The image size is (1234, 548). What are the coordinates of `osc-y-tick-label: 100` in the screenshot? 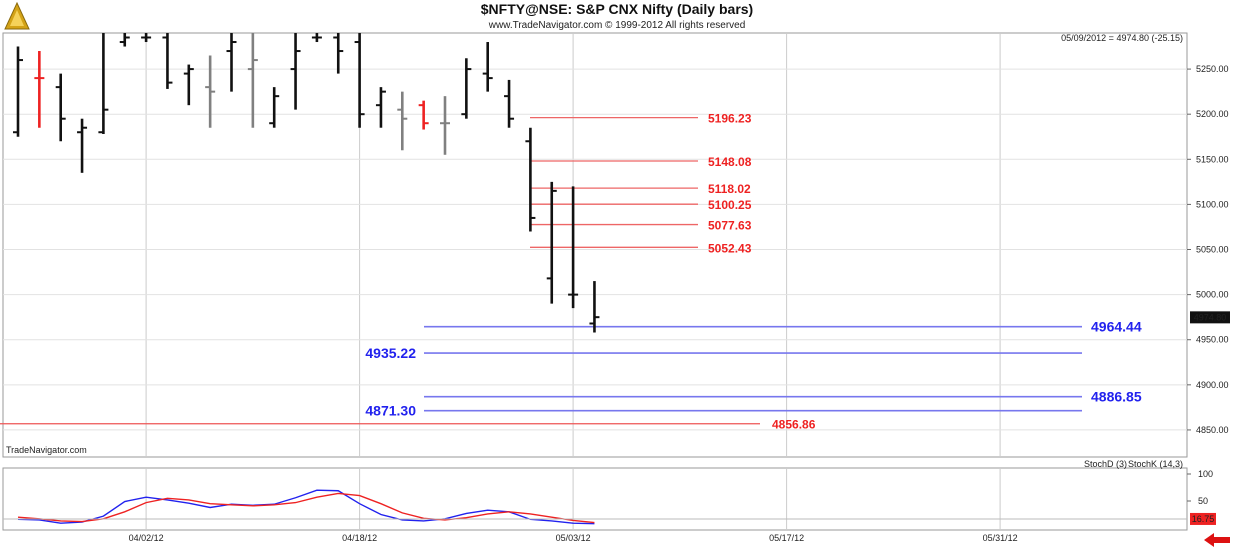 It's located at (1205, 474).